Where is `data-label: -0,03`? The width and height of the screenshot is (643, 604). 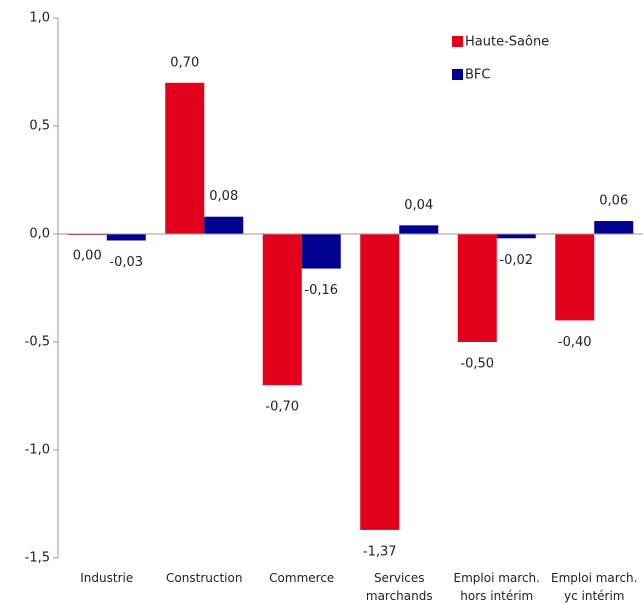
data-label: -0,03 is located at coordinates (126, 262).